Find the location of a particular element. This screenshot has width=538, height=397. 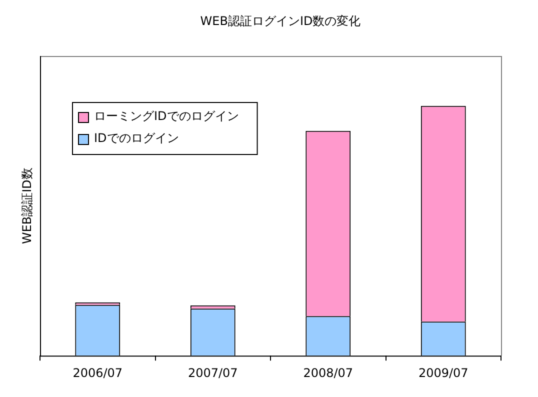

legend-label: IDでのログイン is located at coordinates (136, 138).